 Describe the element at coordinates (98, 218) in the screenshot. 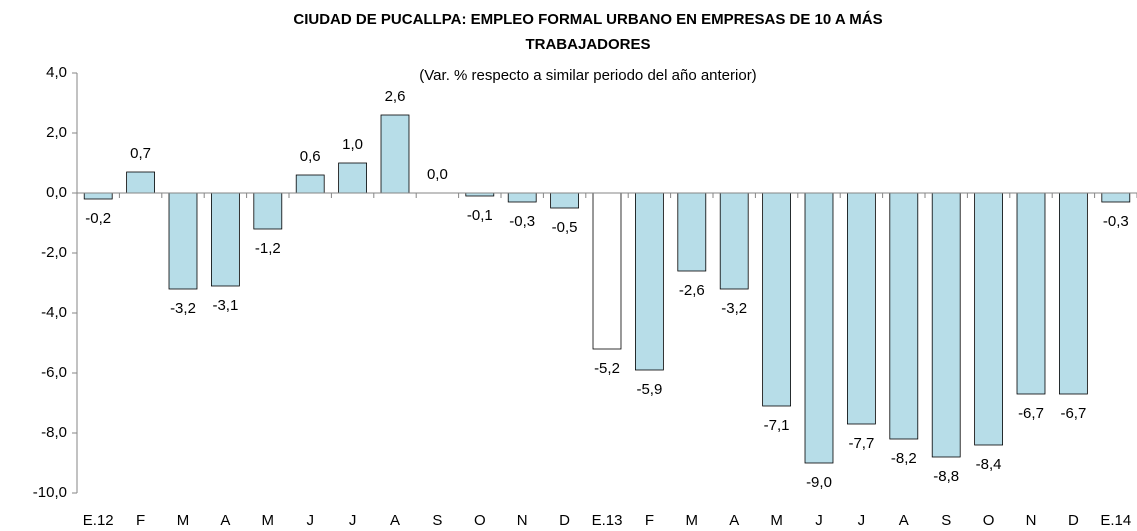

I see `value-label: -0,2` at that location.